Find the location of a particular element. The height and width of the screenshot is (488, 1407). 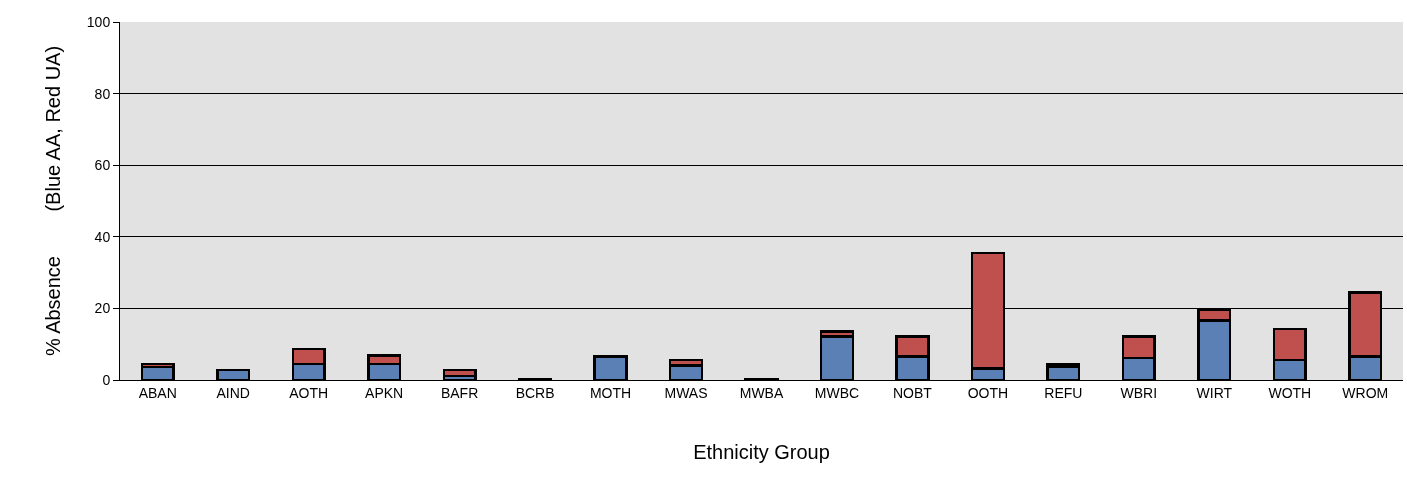

x-tick-label: AIND is located at coordinates (233, 392).